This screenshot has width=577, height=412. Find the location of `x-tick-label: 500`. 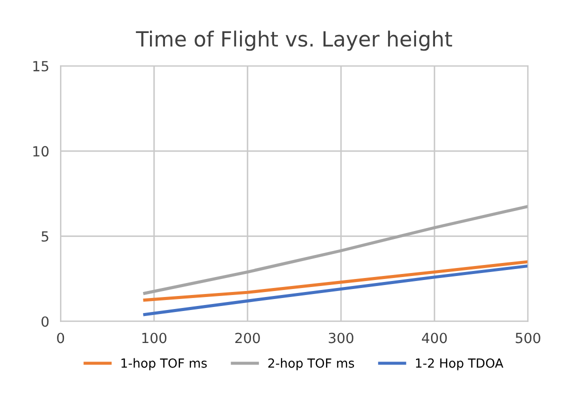

x-tick-label: 500 is located at coordinates (528, 338).